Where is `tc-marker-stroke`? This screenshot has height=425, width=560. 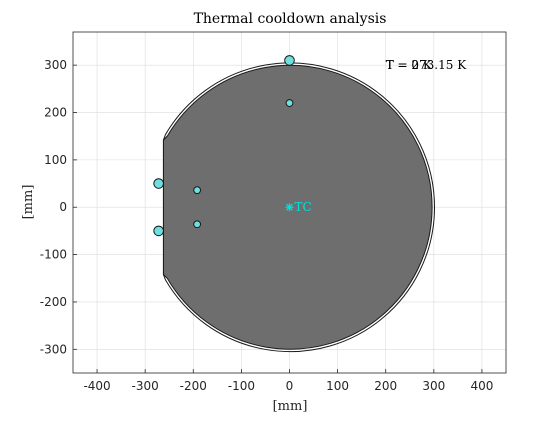 tc-marker-stroke is located at coordinates (289, 207).